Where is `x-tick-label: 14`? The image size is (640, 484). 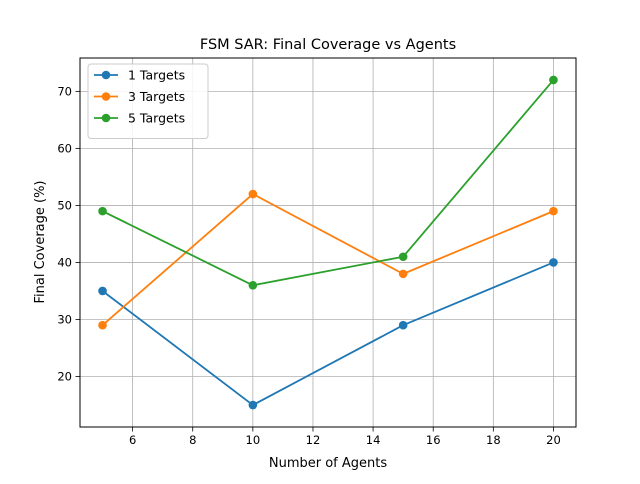
x-tick-label: 14 is located at coordinates (373, 440).